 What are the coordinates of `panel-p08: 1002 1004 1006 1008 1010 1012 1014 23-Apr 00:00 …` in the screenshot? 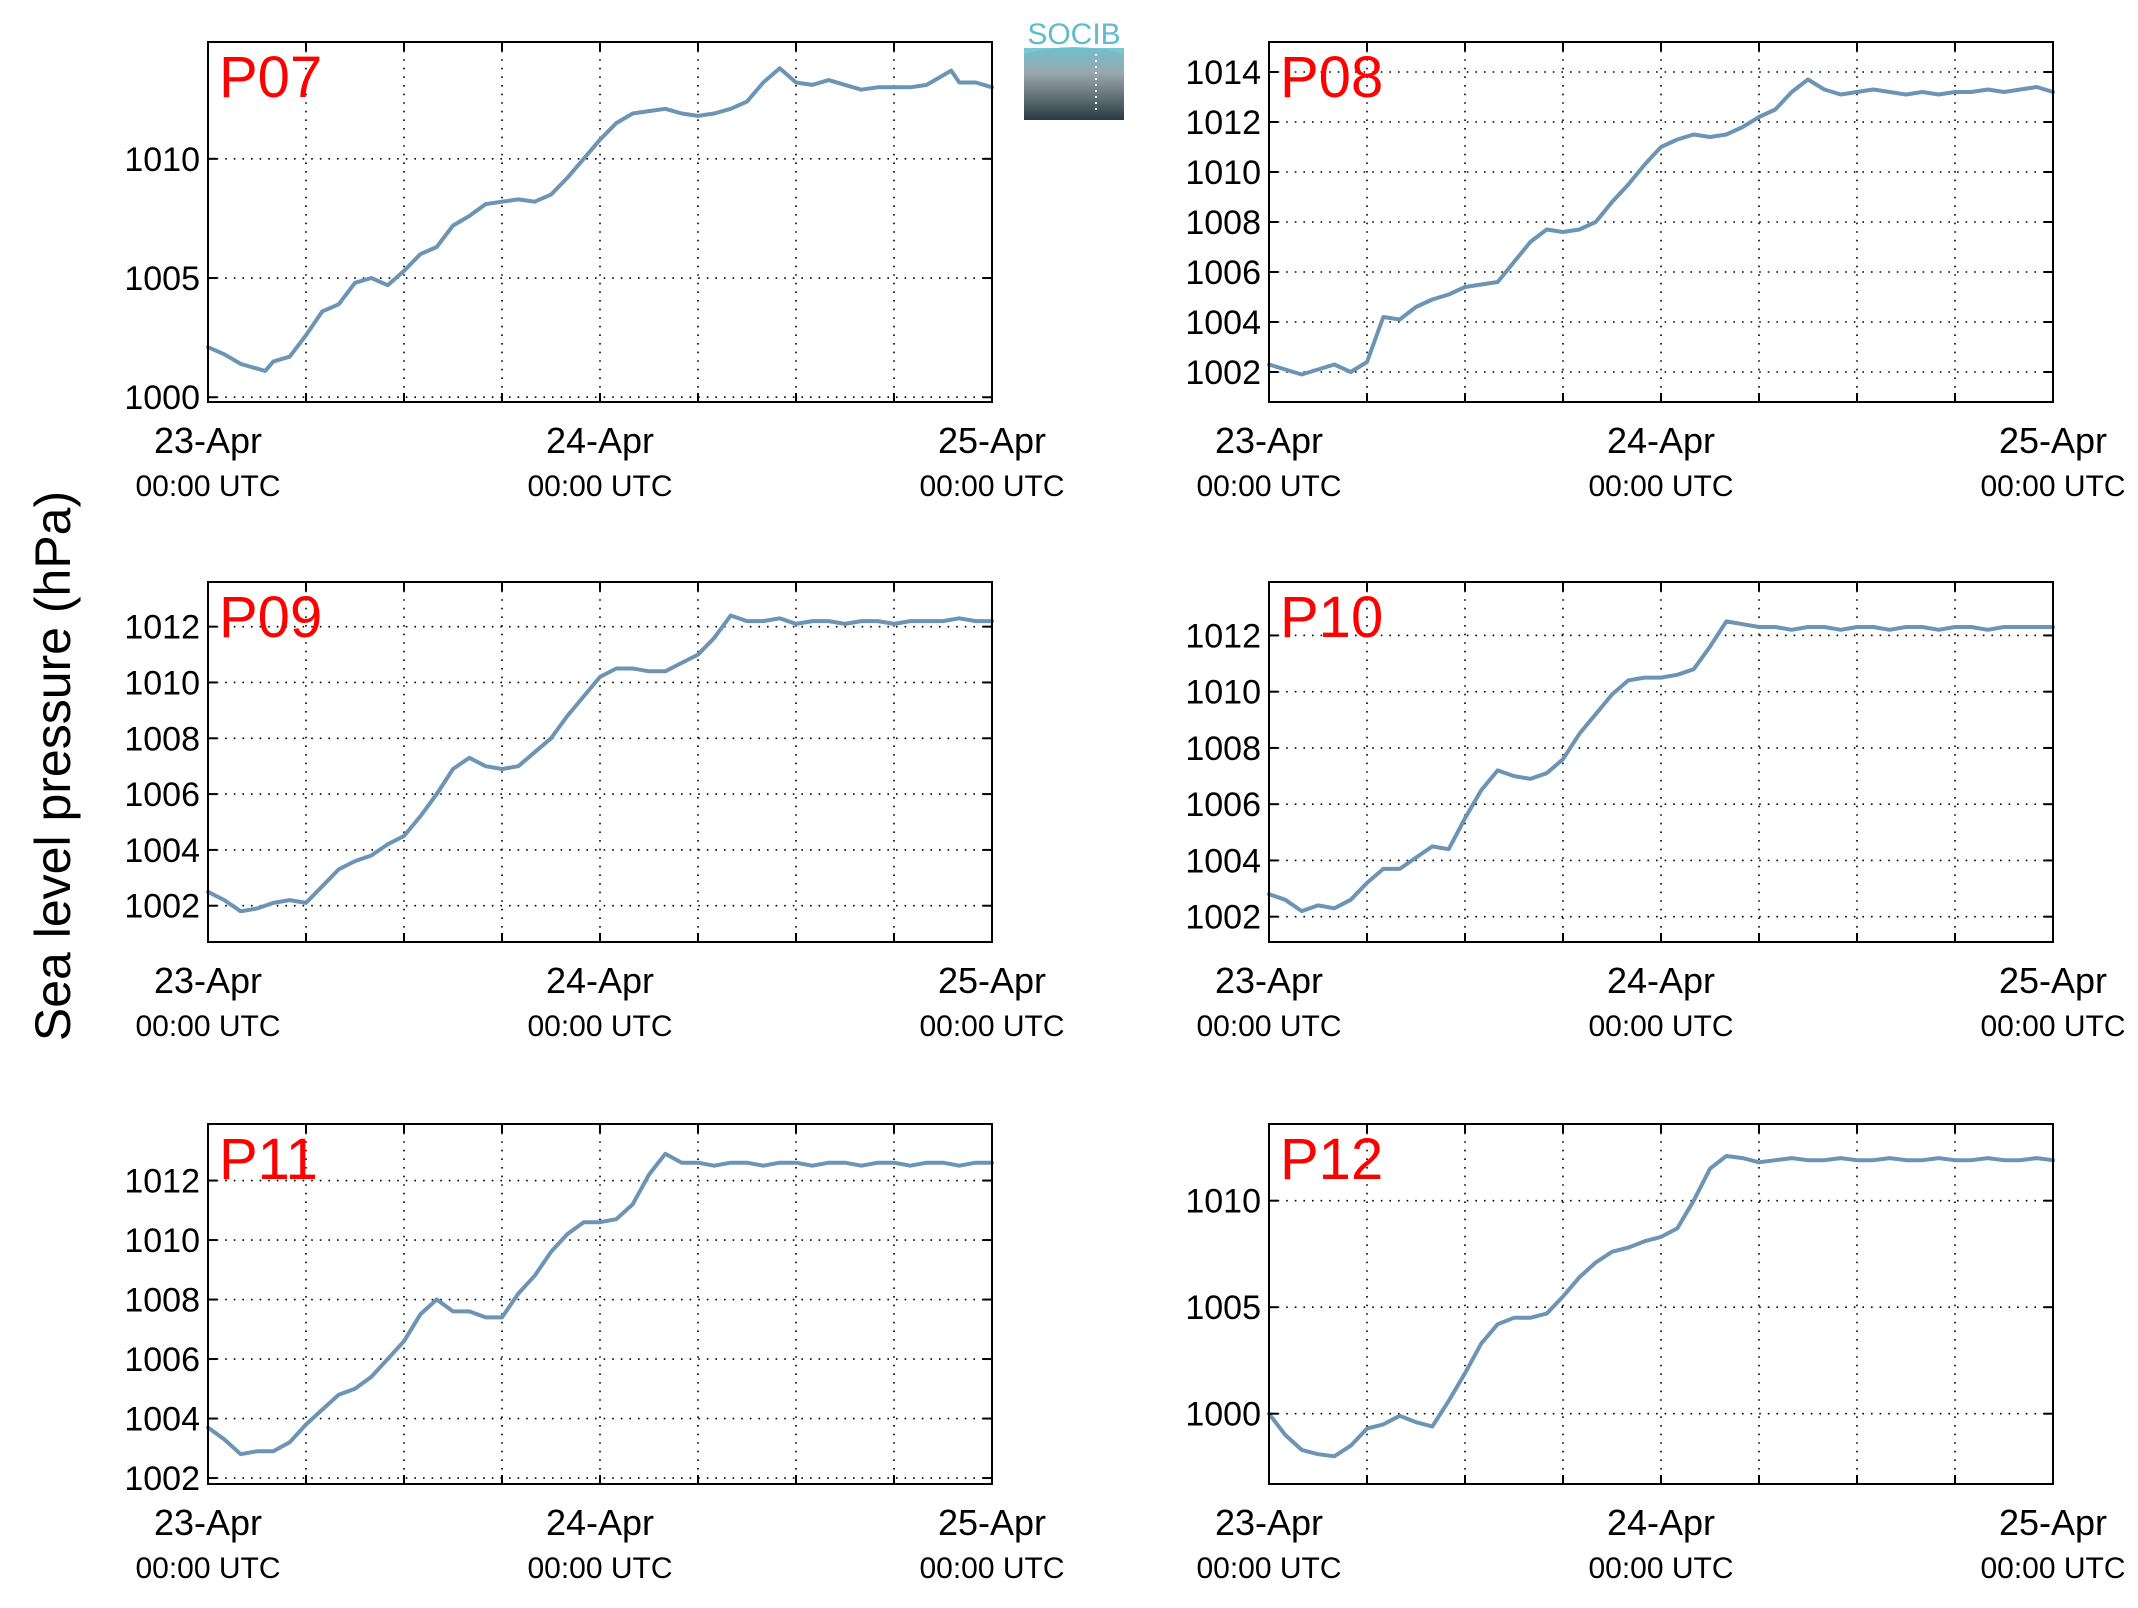 It's located at (1655, 272).